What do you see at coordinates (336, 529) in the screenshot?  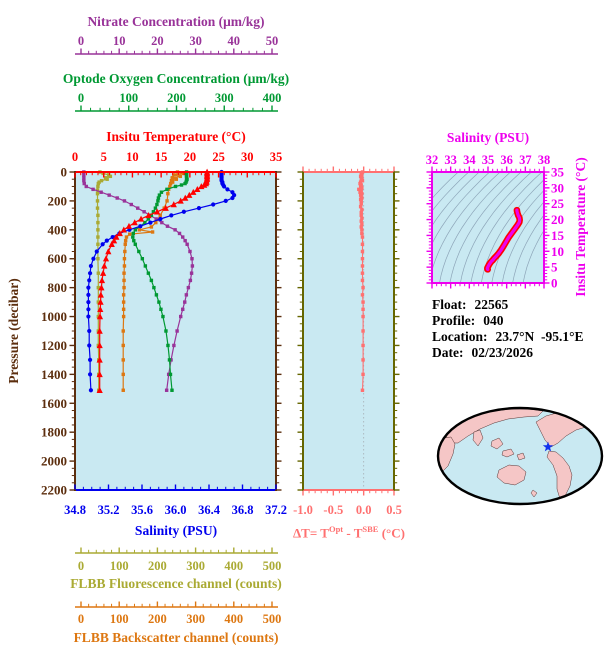 I see `delta-t-label-sup-opt: Opt` at bounding box center [336, 529].